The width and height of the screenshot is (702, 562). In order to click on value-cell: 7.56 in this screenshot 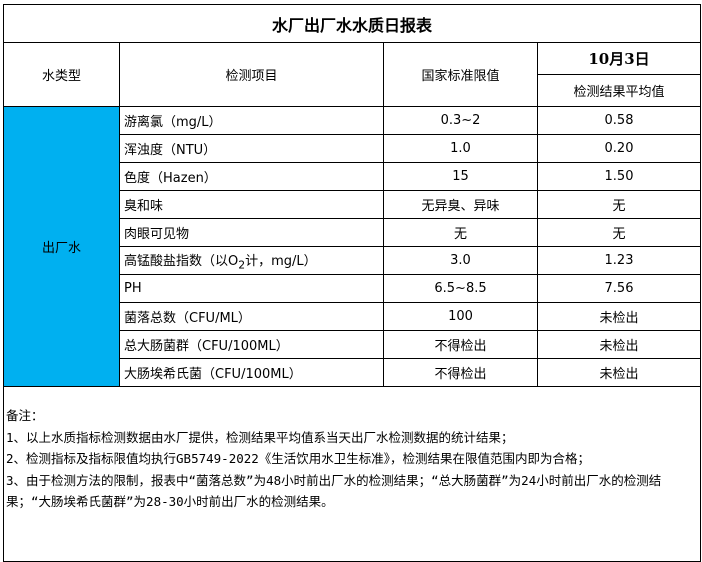, I will do `click(619, 288)`.